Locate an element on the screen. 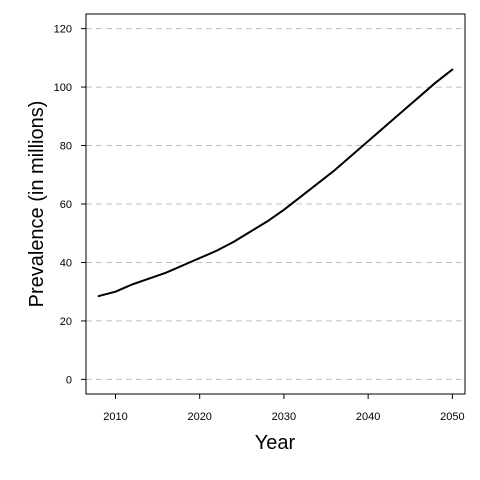  x-axis-title: Year is located at coordinates (275, 443).